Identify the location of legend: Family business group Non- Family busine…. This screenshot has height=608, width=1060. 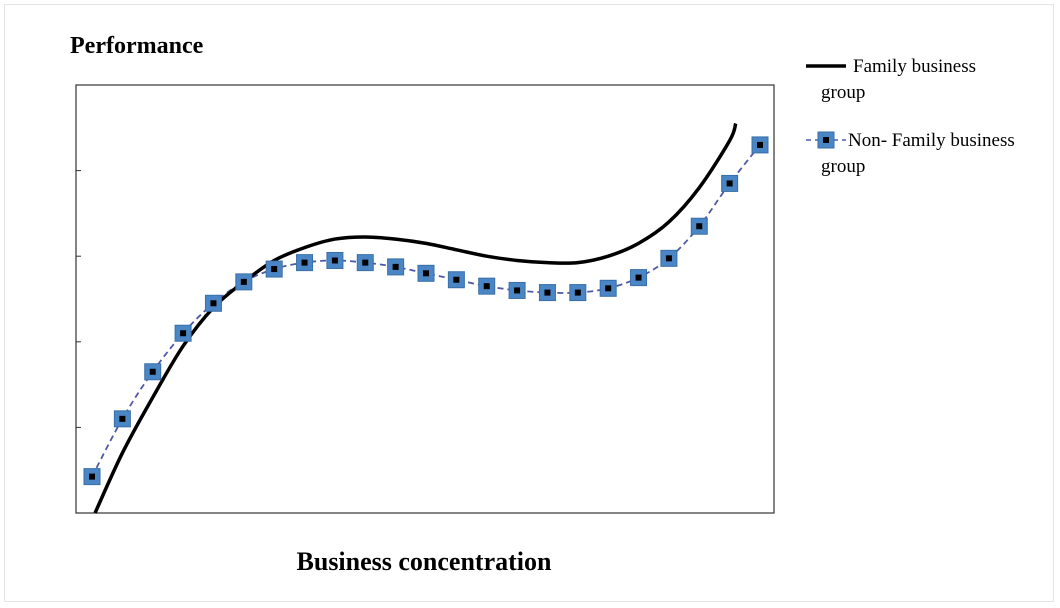
(913, 116).